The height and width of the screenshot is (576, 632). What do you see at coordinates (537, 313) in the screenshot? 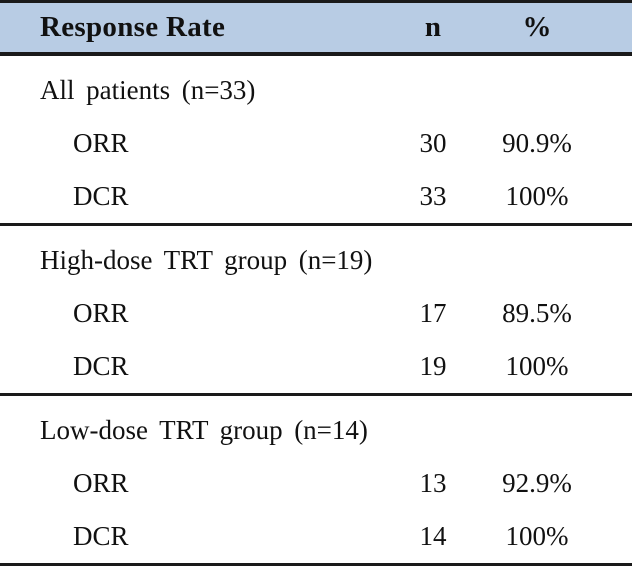
I see `pct-value: 89.5%` at bounding box center [537, 313].